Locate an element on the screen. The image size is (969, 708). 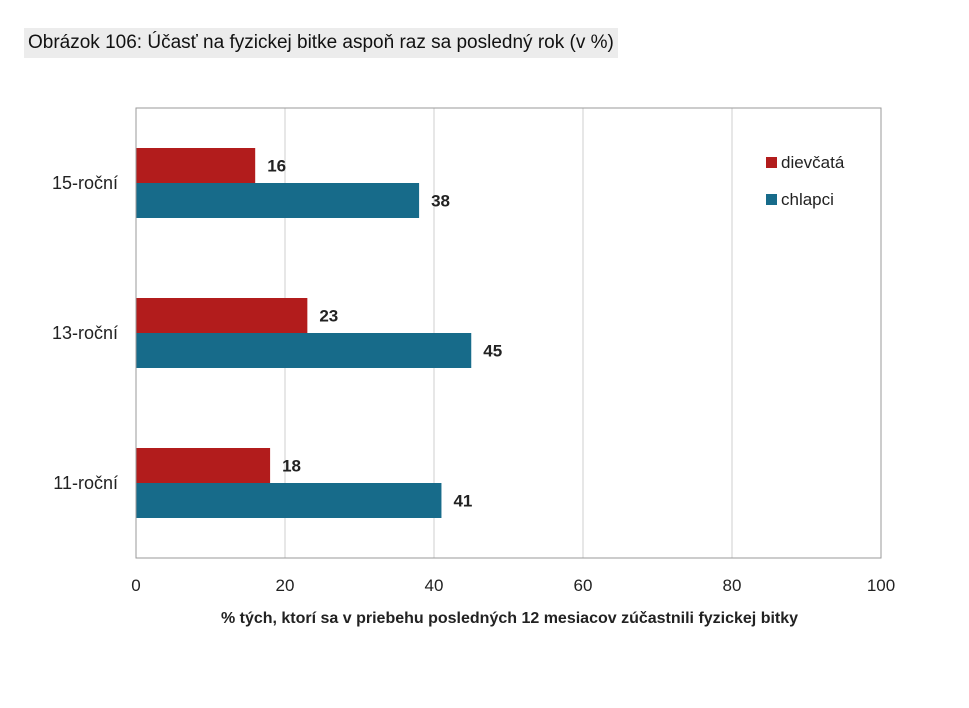
x-tick-label: 40 is located at coordinates (434, 585).